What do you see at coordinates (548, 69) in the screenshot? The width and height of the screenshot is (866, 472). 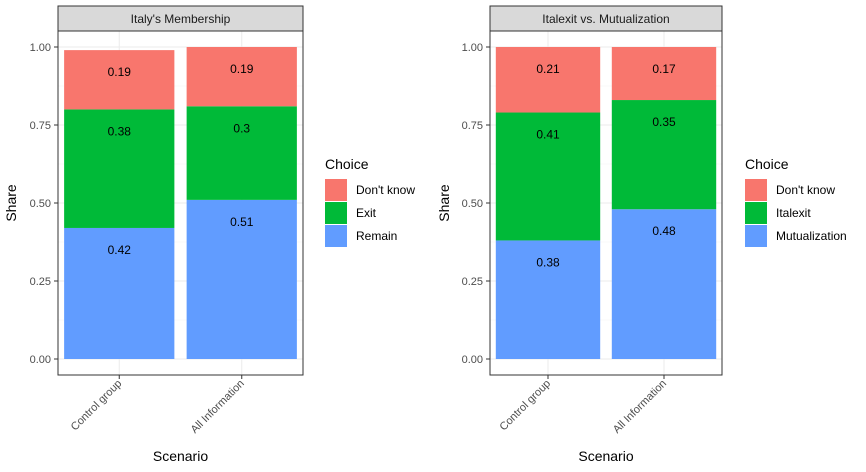 I see `data-label: 0.21` at bounding box center [548, 69].